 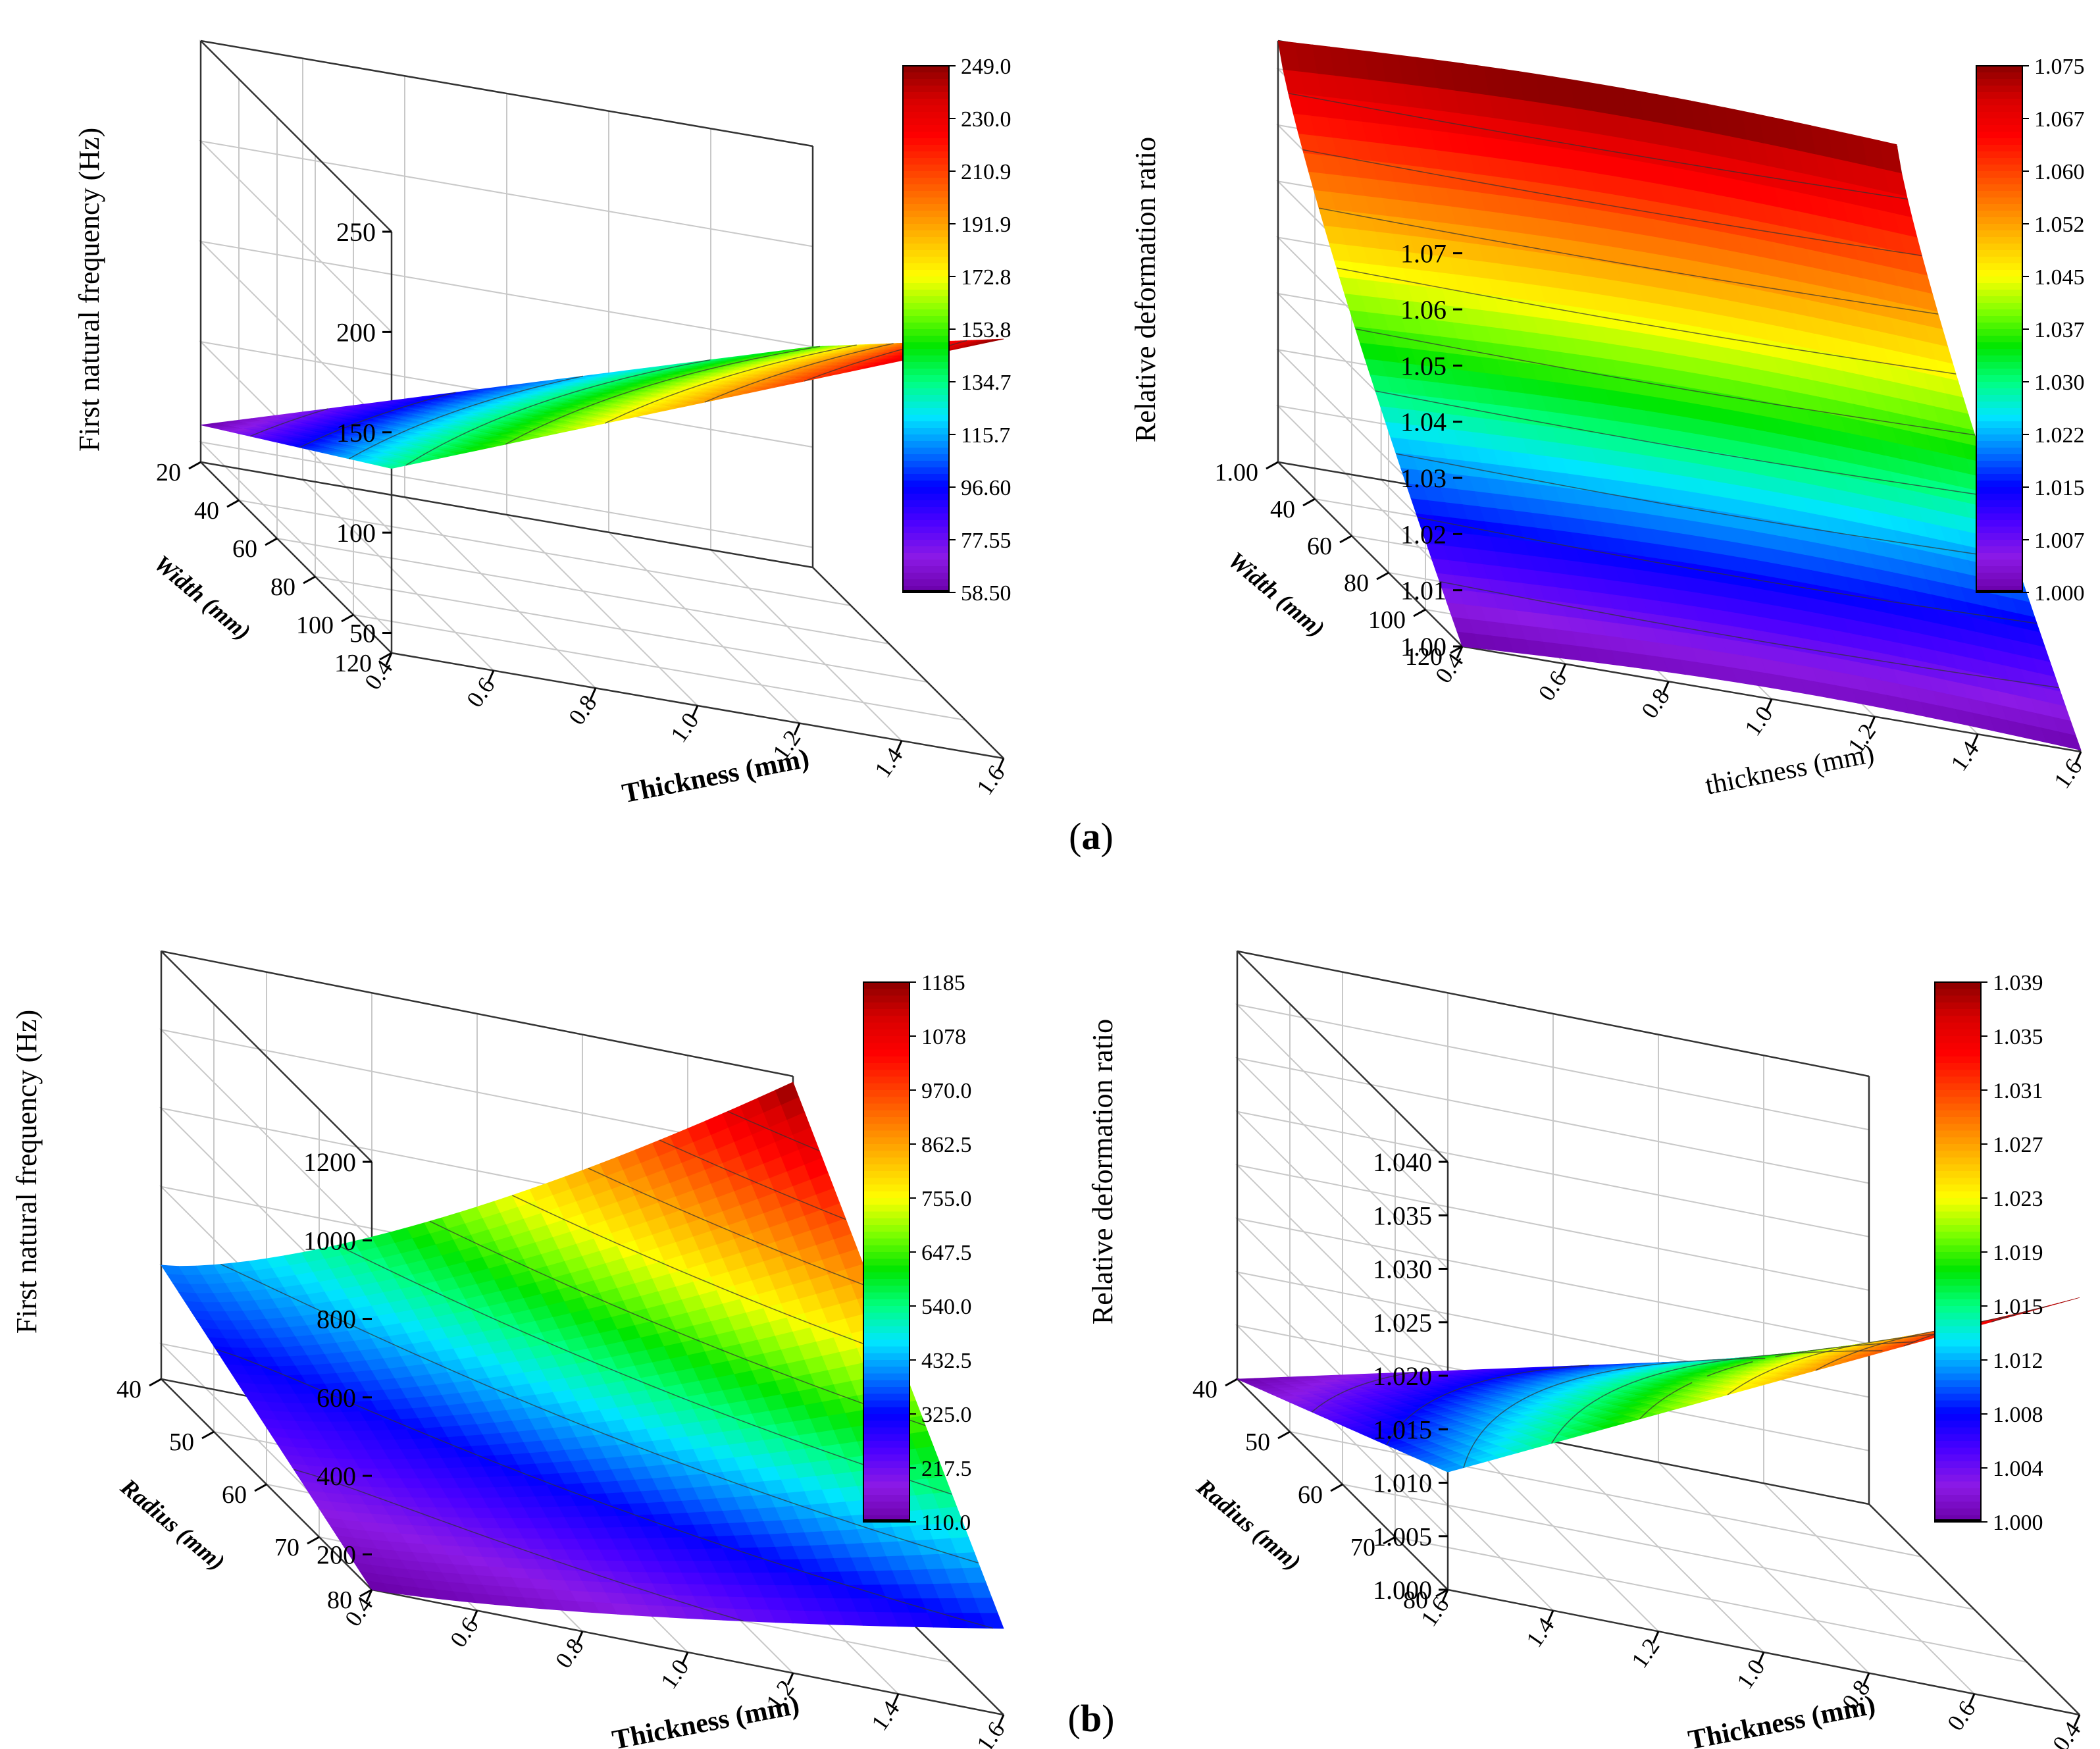 What do you see at coordinates (1655, 703) in the screenshot?
I see `x-tick-label: 0.8` at bounding box center [1655, 703].